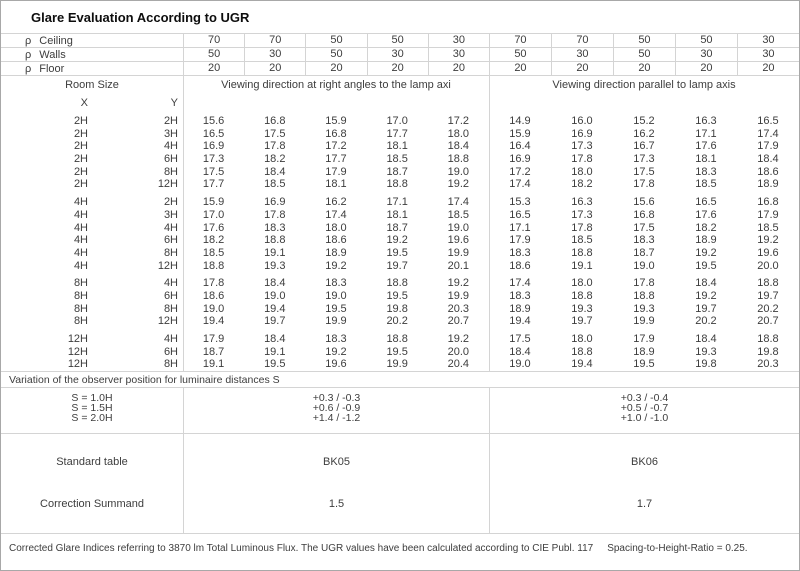 This screenshot has width=800, height=571. Describe the element at coordinates (519, 40) in the screenshot. I see `reflectance-value: 70` at that location.